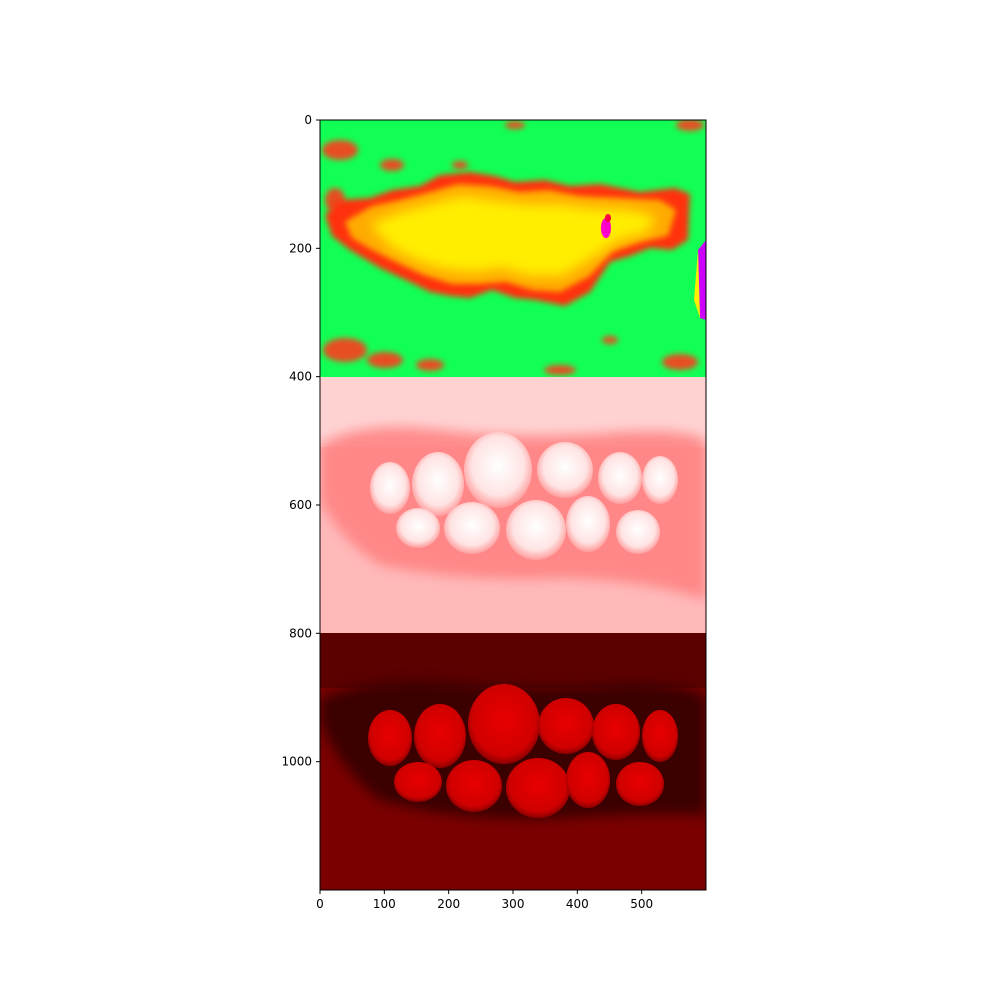 Image resolution: width=1000 pixels, height=1000 pixels. I want to click on thermal-noise-patches, so click(513, 247).